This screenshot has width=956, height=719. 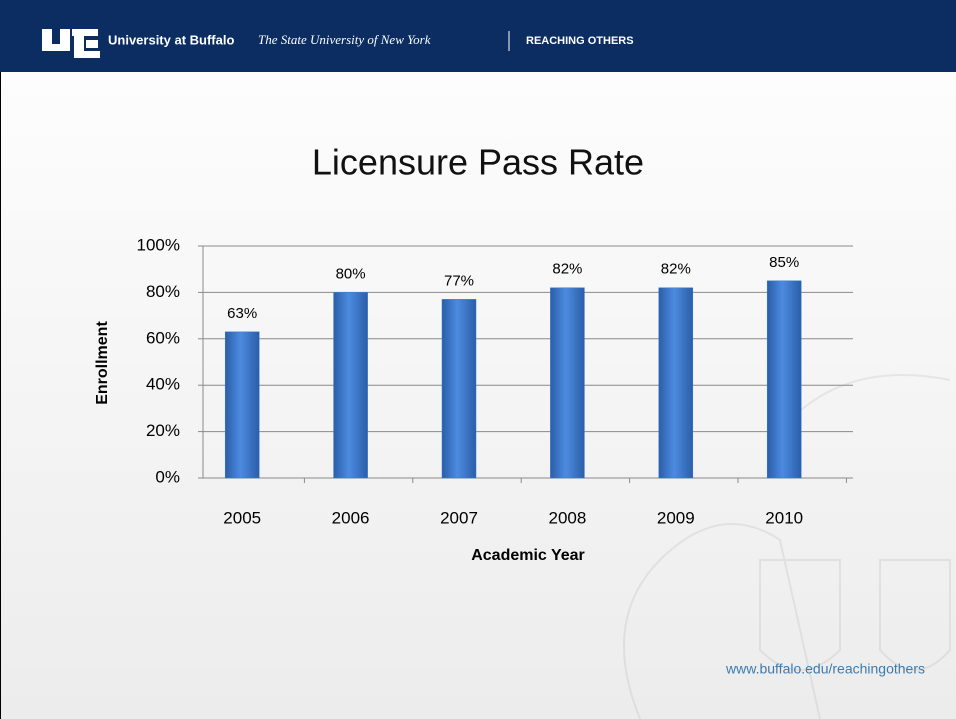 I want to click on y-tick-label: 100%, so click(x=158, y=244).